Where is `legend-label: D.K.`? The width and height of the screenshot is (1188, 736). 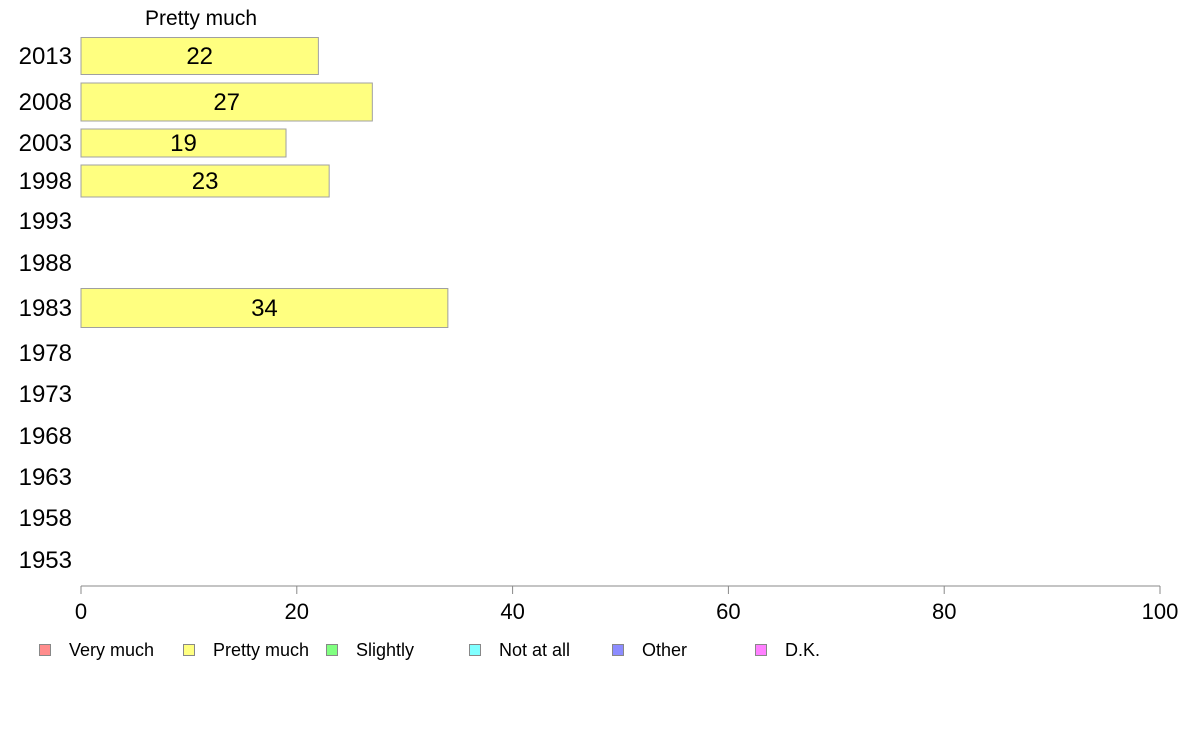 legend-label: D.K. is located at coordinates (803, 649).